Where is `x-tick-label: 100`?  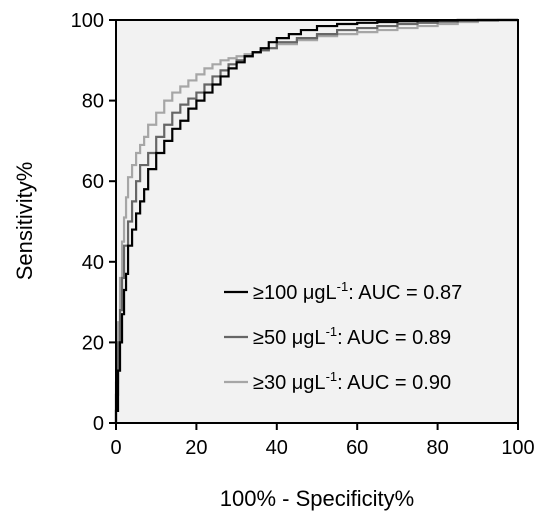
x-tick-label: 100 is located at coordinates (517, 448).